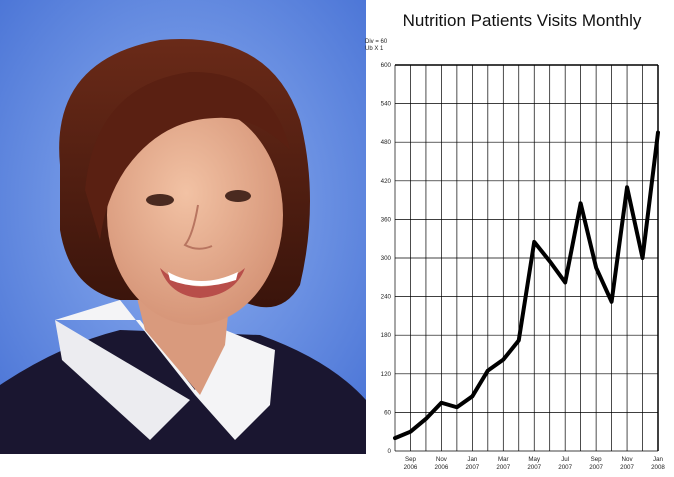 The width and height of the screenshot is (674, 477). I want to click on scale-note-line: Div = 60, so click(376, 42).